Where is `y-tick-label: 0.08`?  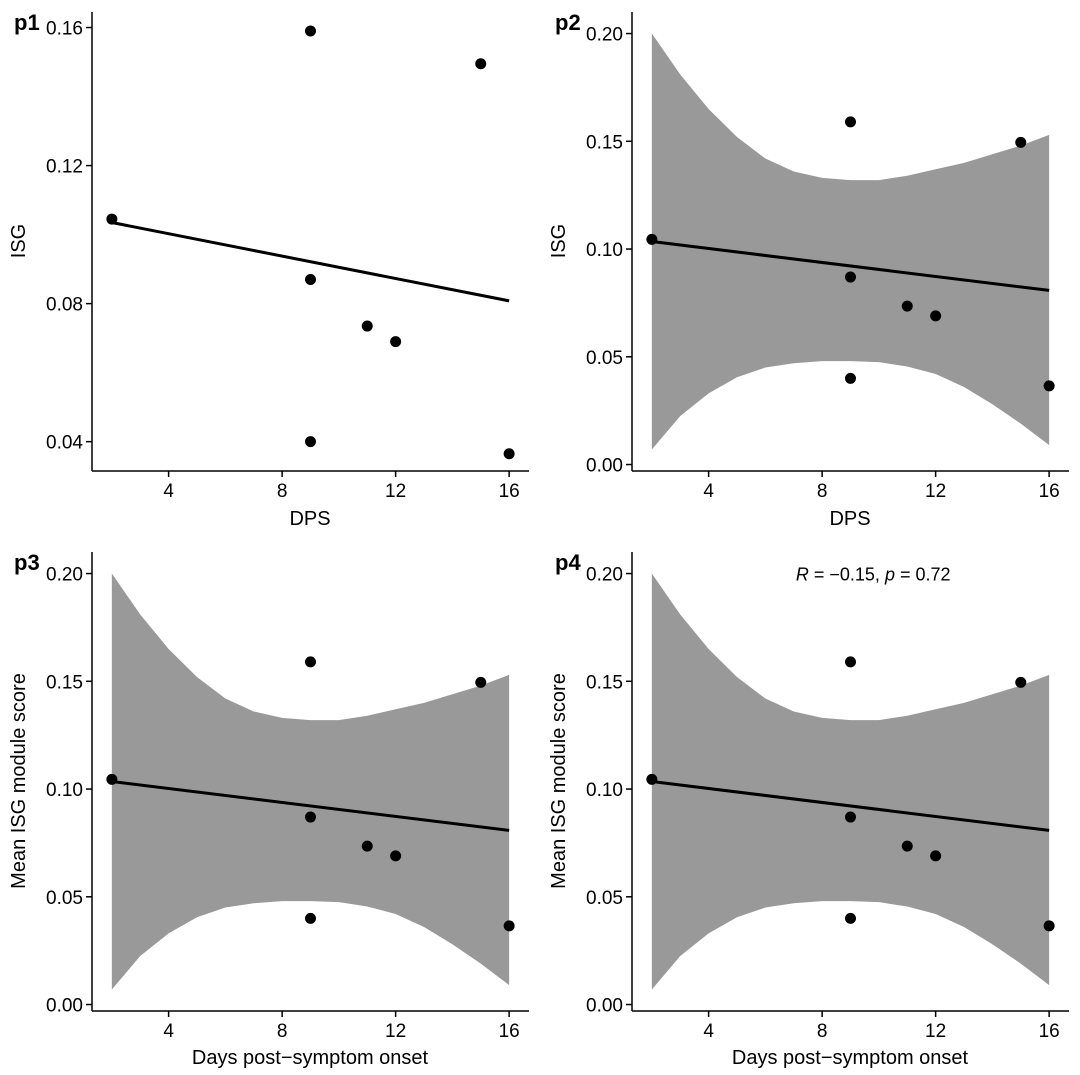 y-tick-label: 0.08 is located at coordinates (64, 305).